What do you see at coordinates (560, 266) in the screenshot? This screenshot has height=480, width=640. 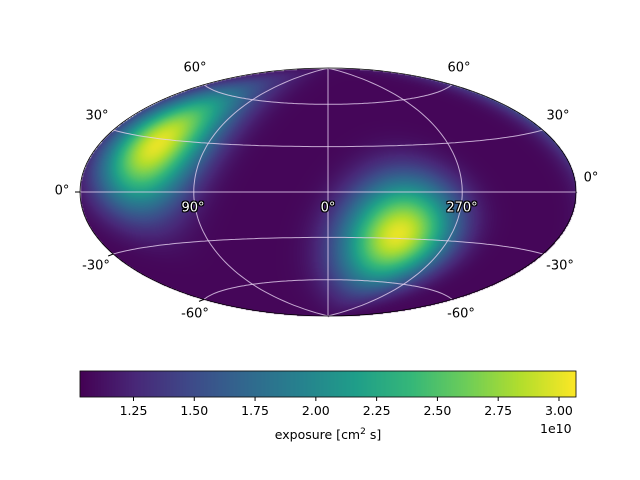 I see `lat-label-right-m30: -30°` at bounding box center [560, 266].